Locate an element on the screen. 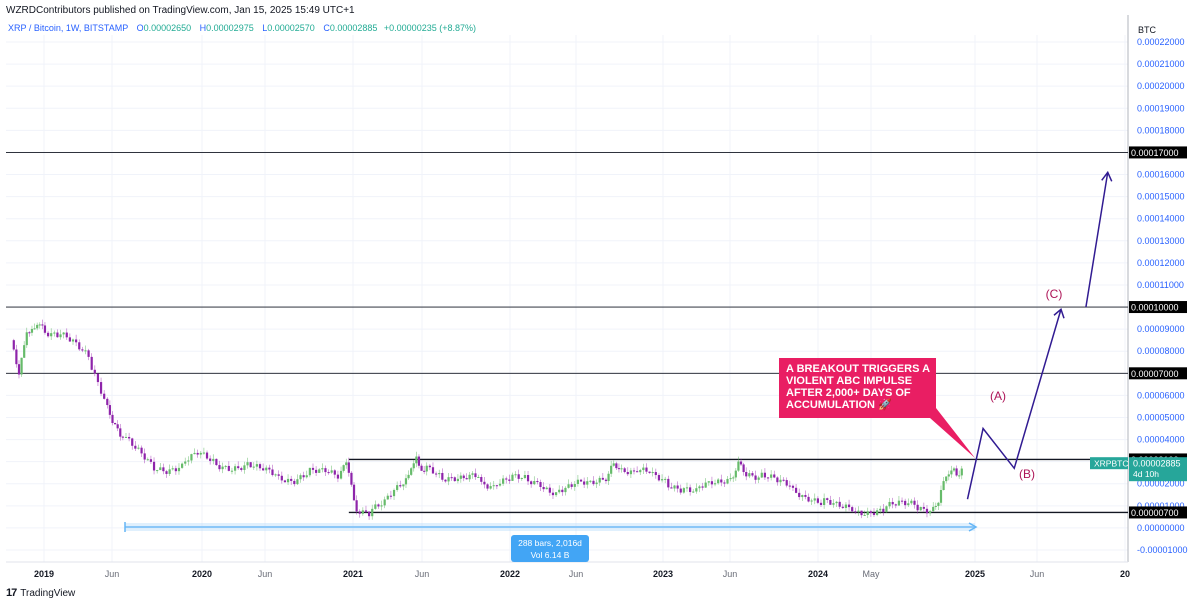 The height and width of the screenshot is (605, 1200). symbol-name: XRP / Bitcoin, 1W, BITSTAMP is located at coordinates (68, 28).